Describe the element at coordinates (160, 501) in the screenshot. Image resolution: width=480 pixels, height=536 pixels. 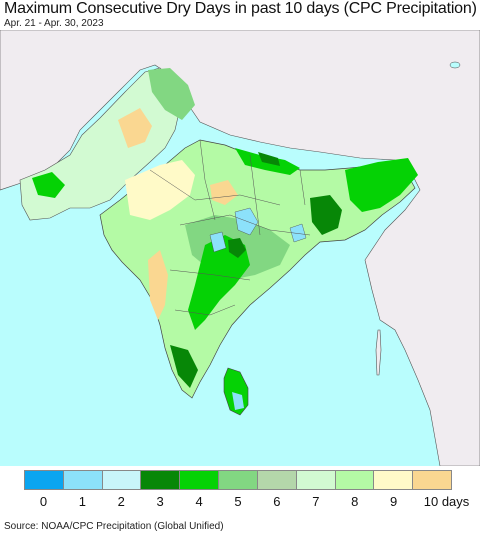
I see `legend-label-3: 3` at that location.